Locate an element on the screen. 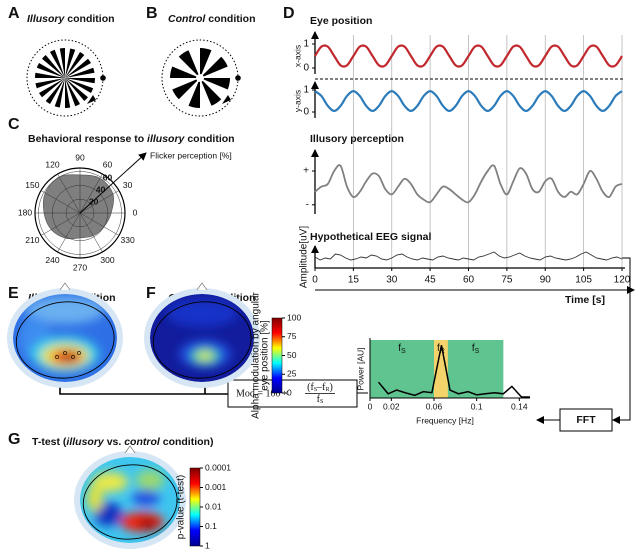 The width and height of the screenshot is (640, 552). angle-tick-label: 240 is located at coordinates (52, 260).